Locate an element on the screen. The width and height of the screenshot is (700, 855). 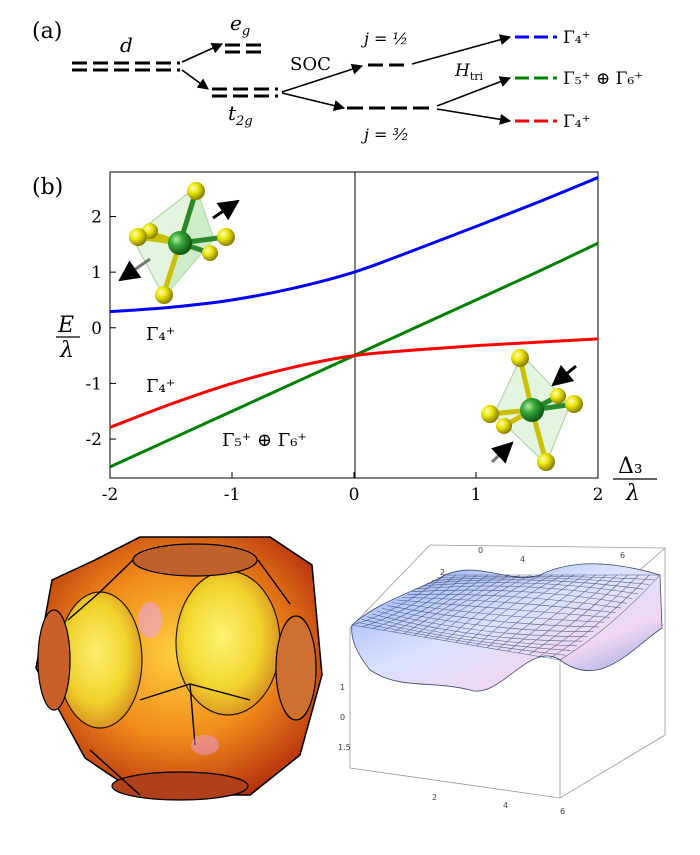
octahedron-inset-right is located at coordinates (532, 410).